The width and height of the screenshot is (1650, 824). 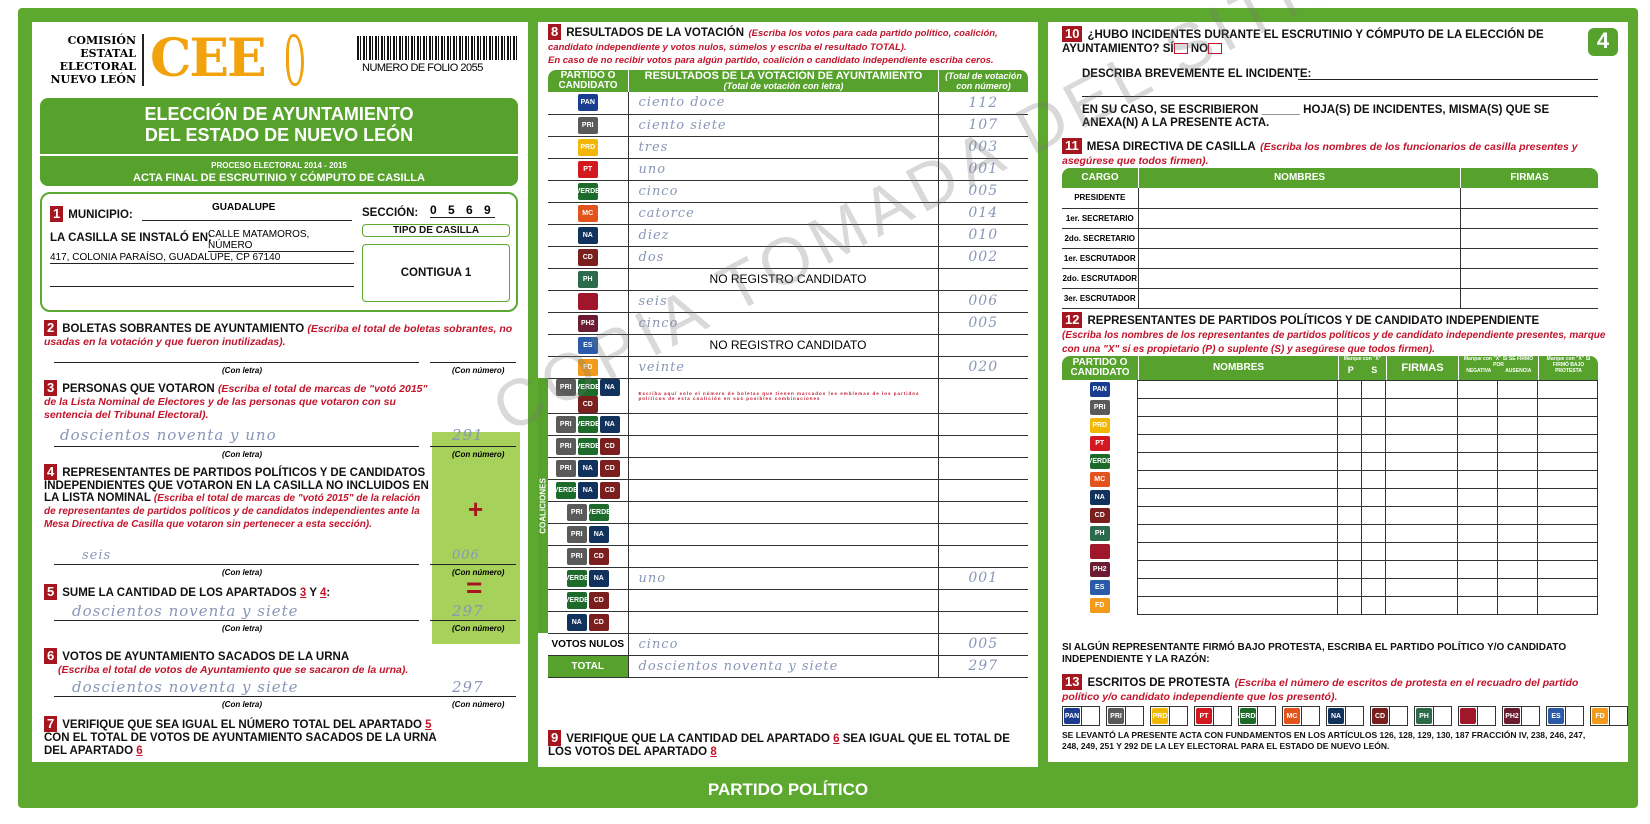 I want to click on protest-count-box-verde: VERDE, so click(x=1256, y=716).